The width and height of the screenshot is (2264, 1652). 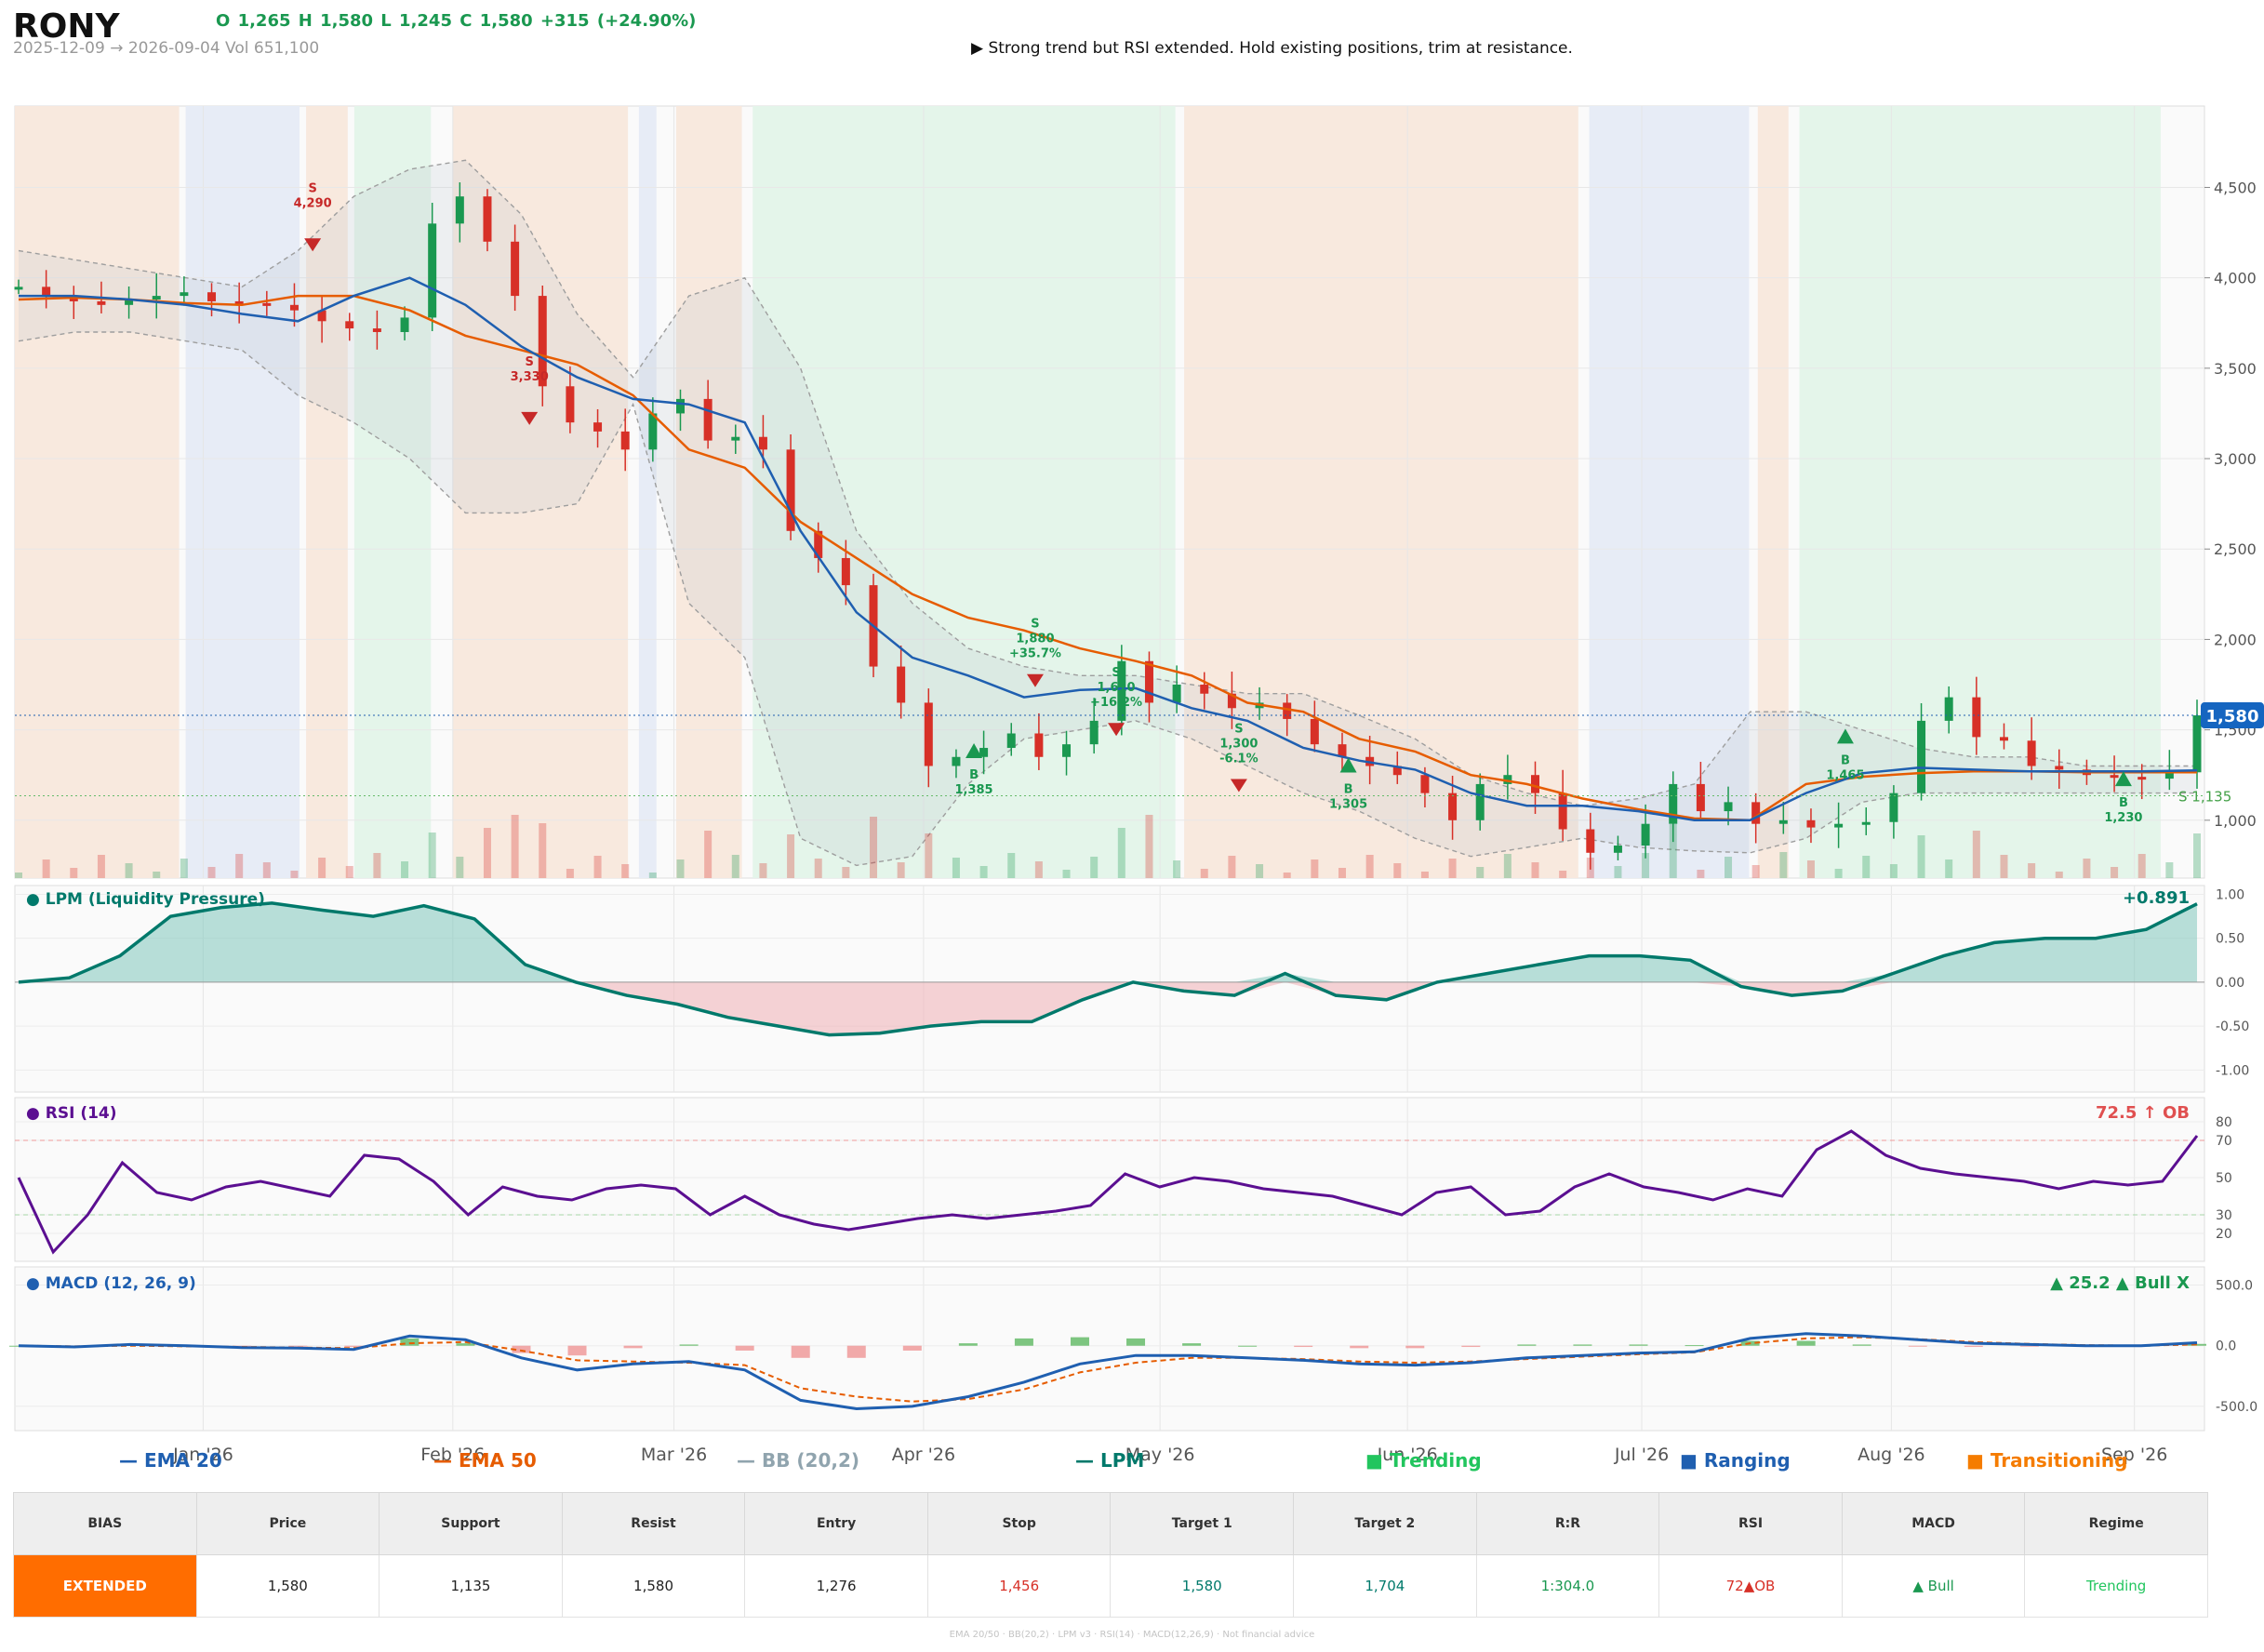 I want to click on legend-bb: — BB (20,2), so click(x=799, y=1460).